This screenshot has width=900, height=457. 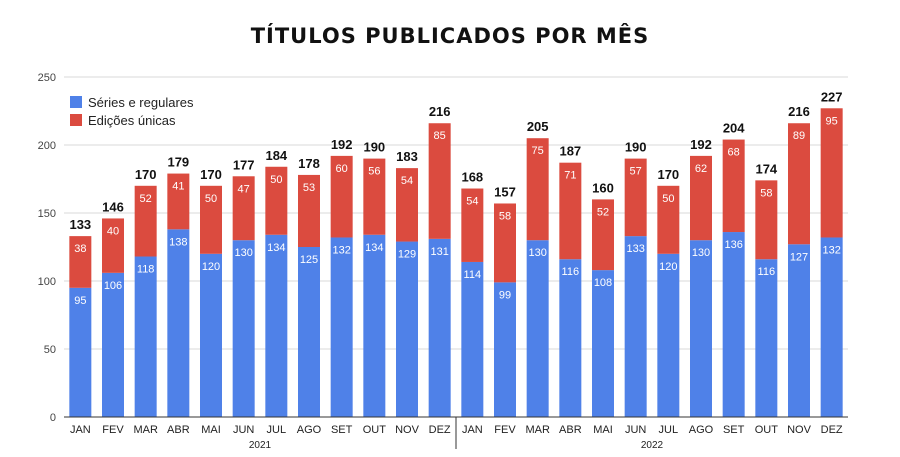 What do you see at coordinates (80, 301) in the screenshot?
I see `data-label-series-regulares: 95` at bounding box center [80, 301].